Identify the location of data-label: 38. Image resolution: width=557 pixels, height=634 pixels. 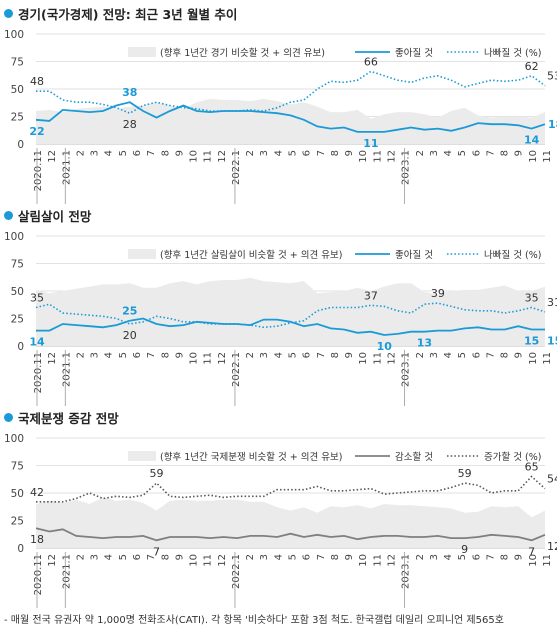
(129, 92).